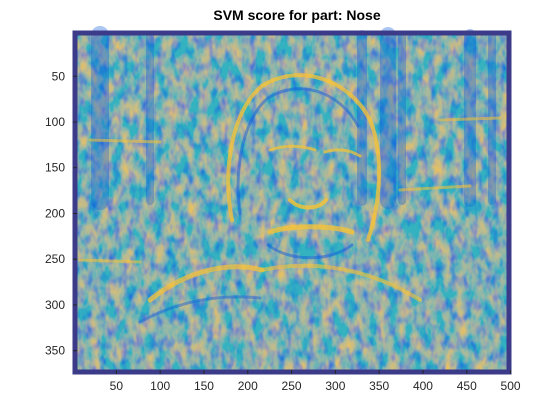 The height and width of the screenshot is (420, 560). Describe the element at coordinates (296, 15) in the screenshot. I see `chart-title: SVM score for part: Nose` at that location.